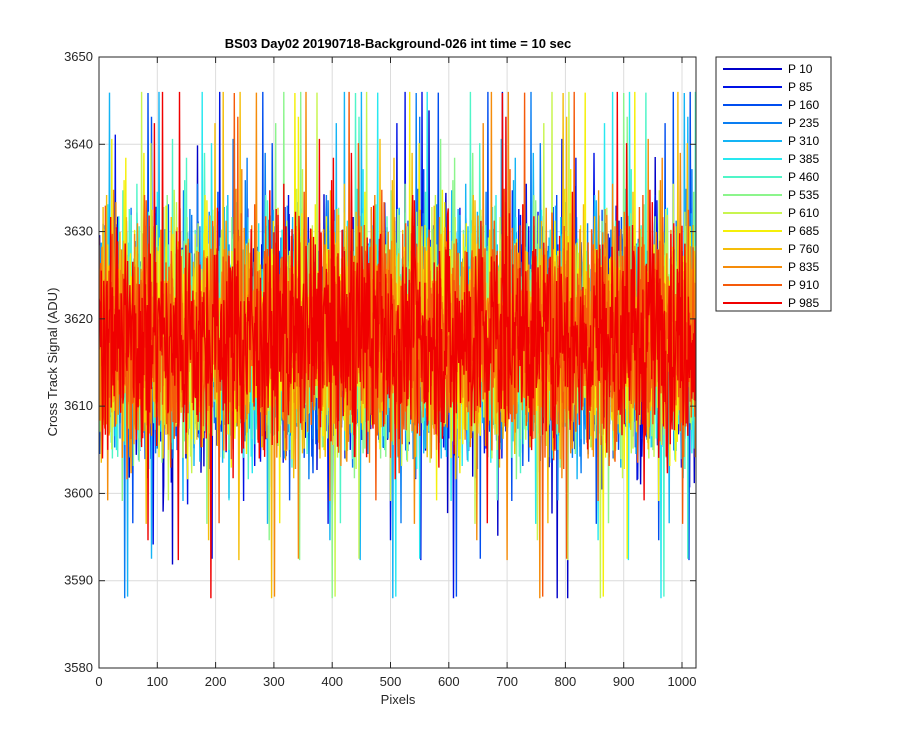 The height and width of the screenshot is (750, 900). Describe the element at coordinates (803, 141) in the screenshot. I see `legend-label: P 310` at that location.